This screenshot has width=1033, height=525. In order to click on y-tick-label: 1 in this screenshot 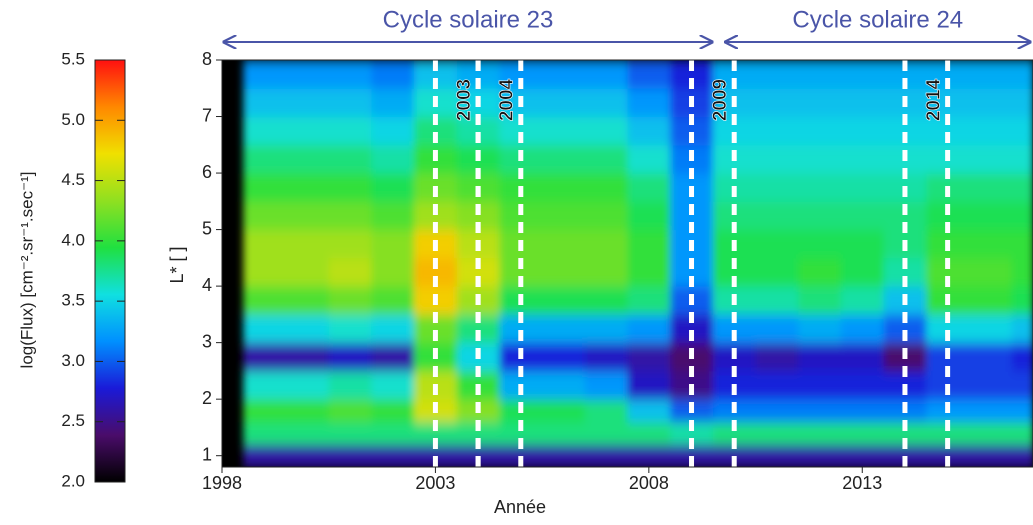, I will do `click(207, 454)`.